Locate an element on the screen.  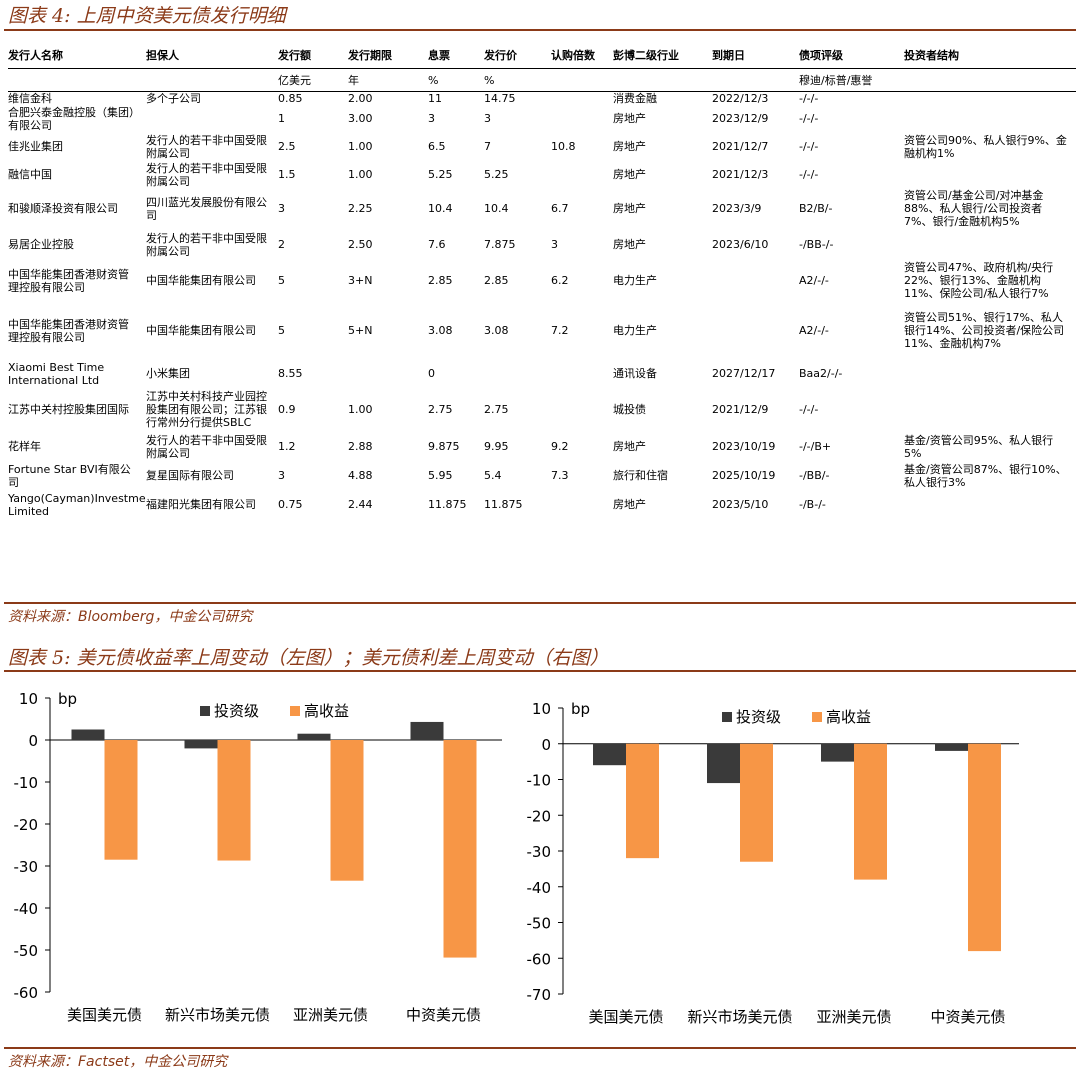
cell-guarantor: 发行人的若干非中国受限附属公司 is located at coordinates (206, 146).